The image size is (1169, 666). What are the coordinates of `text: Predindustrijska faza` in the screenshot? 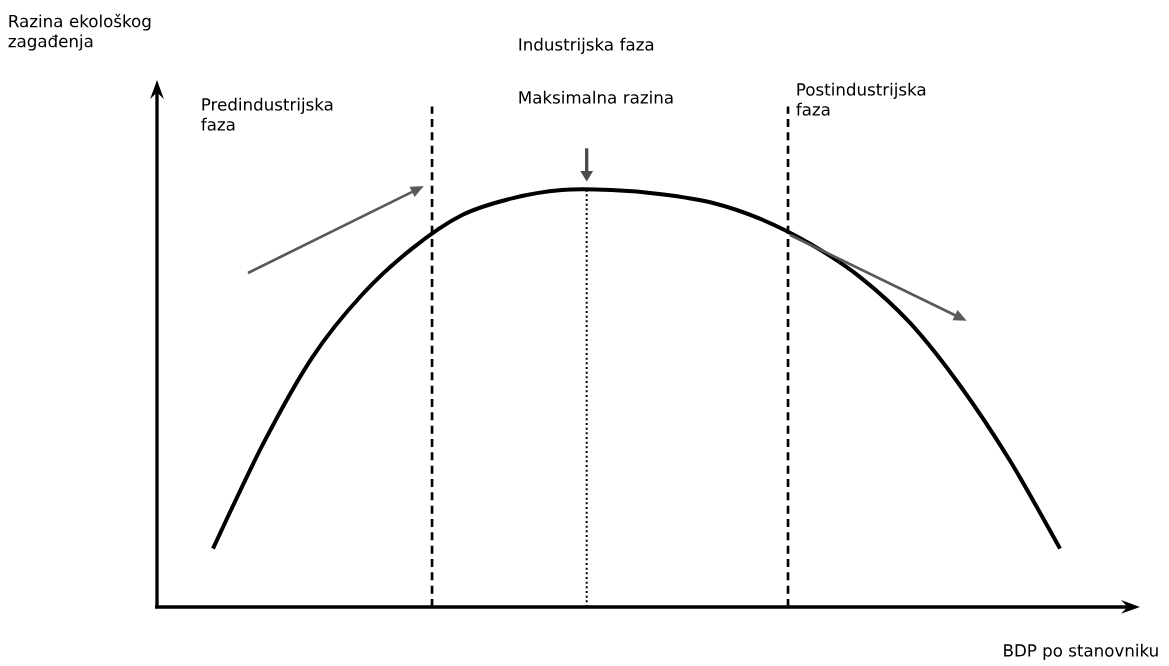 It's located at (267, 114).